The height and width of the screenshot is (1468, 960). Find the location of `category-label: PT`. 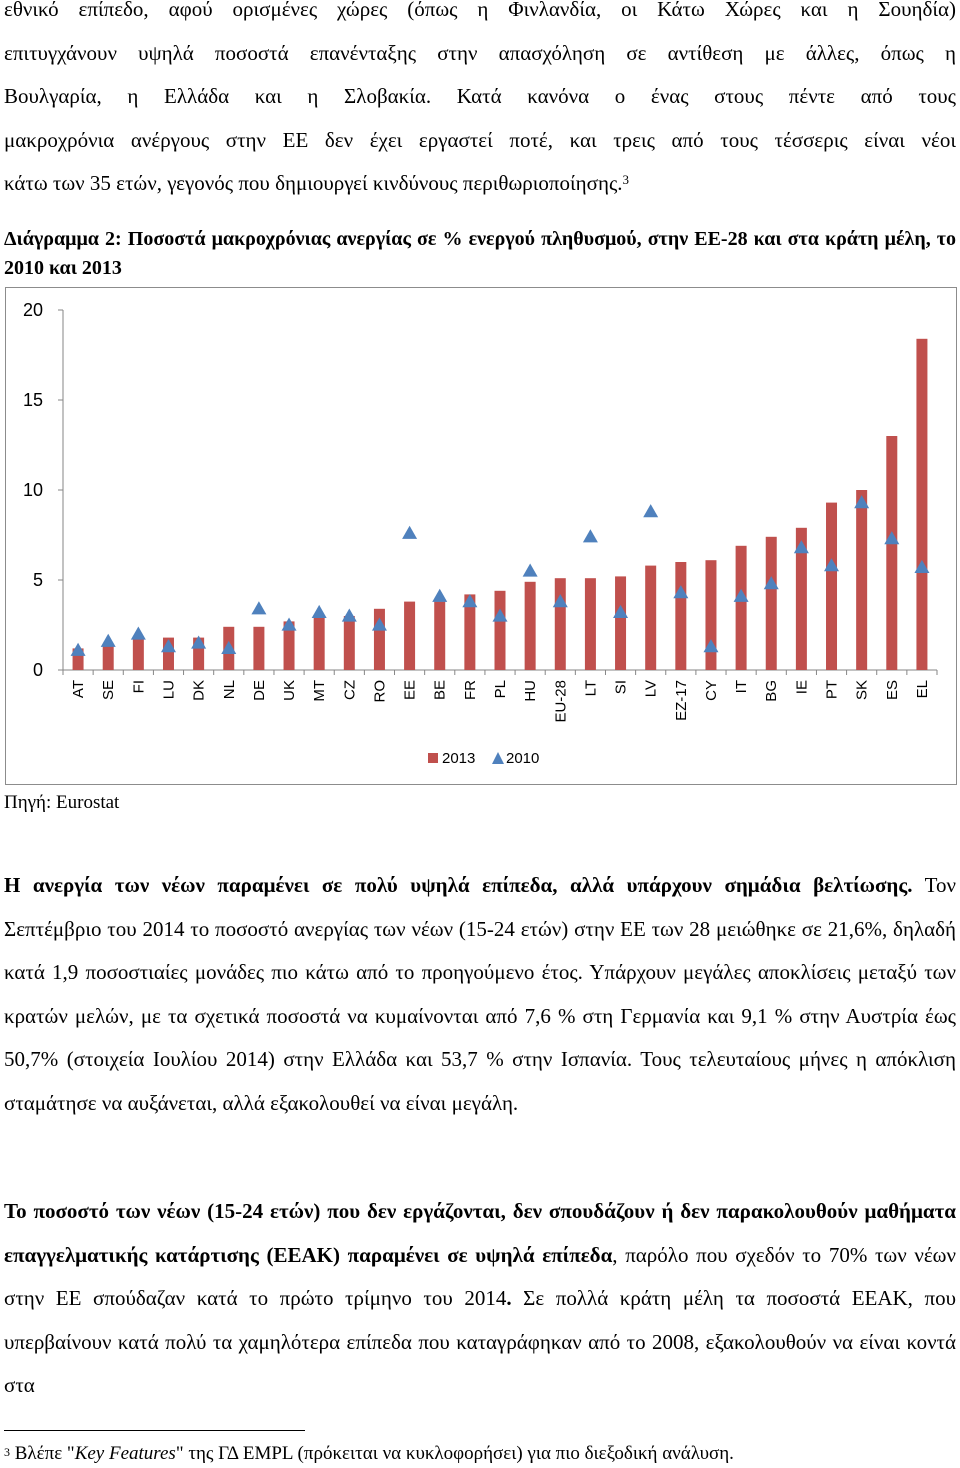

category-label: PT is located at coordinates (832, 689).